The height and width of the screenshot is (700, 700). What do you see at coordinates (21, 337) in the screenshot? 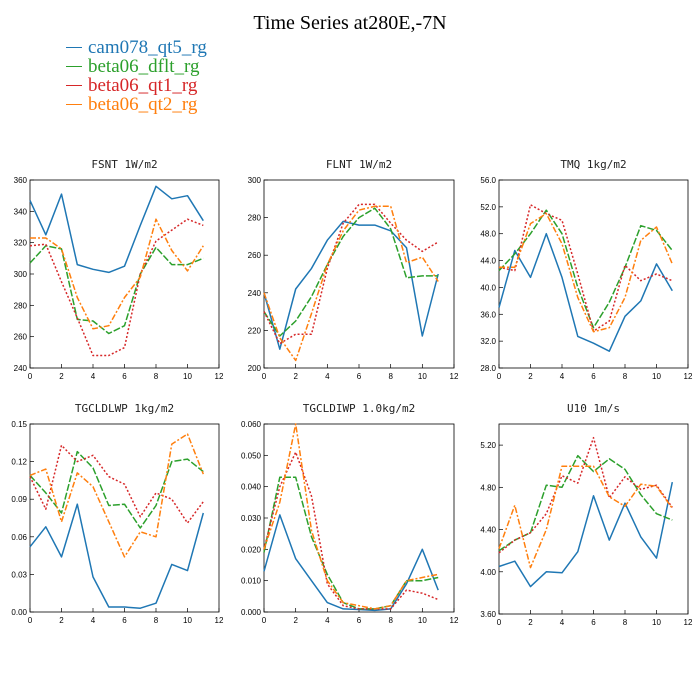
I see `y-tick-label: 260` at bounding box center [21, 337].